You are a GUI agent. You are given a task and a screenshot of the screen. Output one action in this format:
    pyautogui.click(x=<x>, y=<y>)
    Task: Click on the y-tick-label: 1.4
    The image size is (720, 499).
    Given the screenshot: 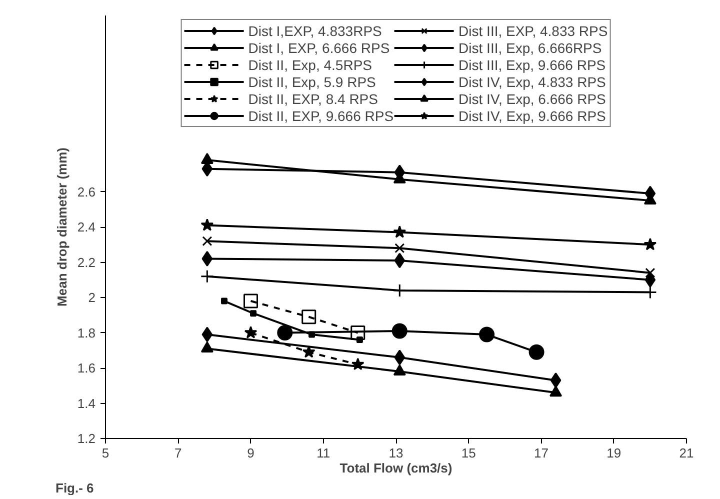 What is the action you would take?
    pyautogui.click(x=86, y=403)
    